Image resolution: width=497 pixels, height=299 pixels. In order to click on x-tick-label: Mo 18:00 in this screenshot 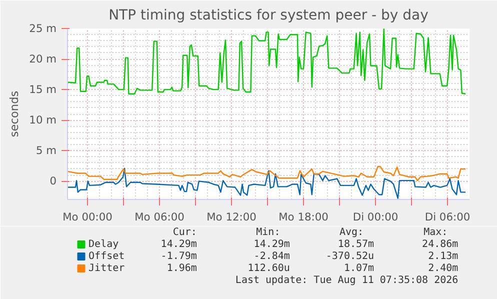, I will do `click(303, 217)`.